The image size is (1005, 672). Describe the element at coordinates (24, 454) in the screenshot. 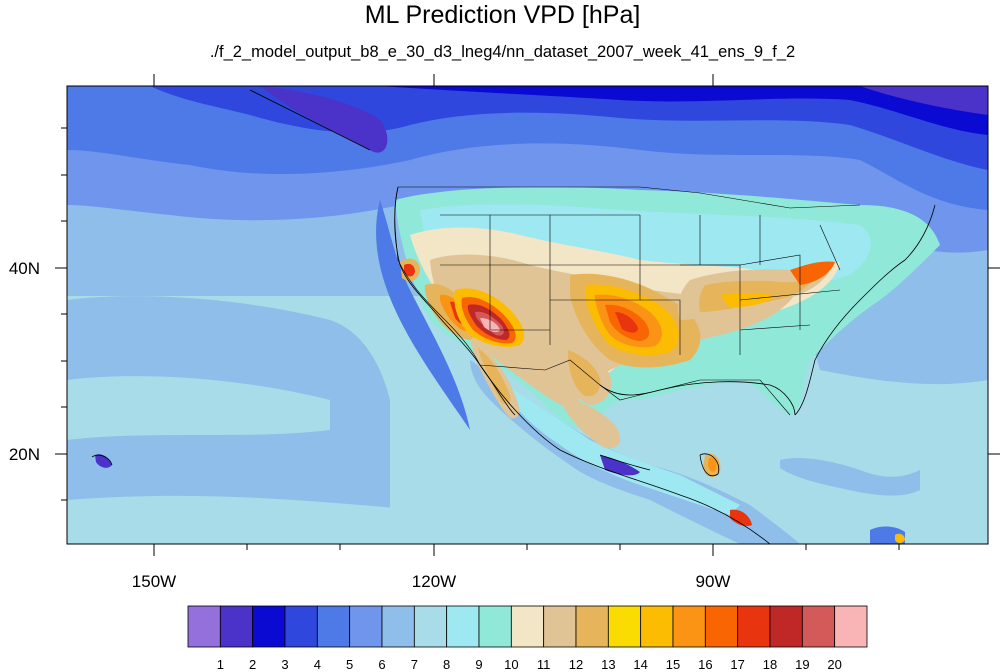

I see `y-tick-label-20n: 20N` at that location.